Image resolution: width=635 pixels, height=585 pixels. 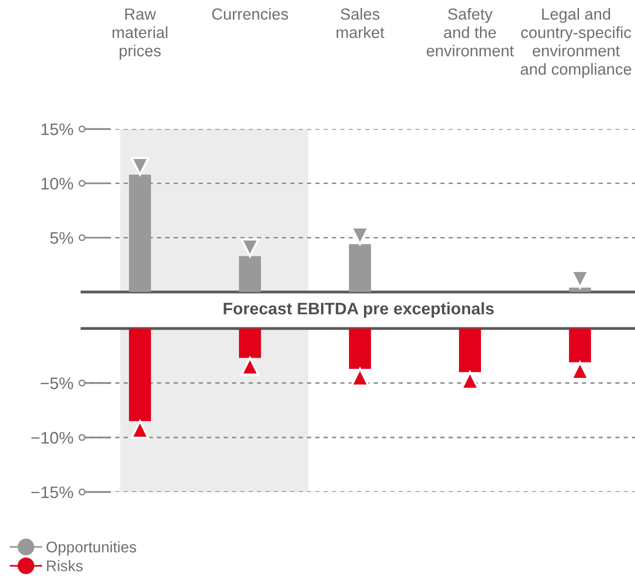 What do you see at coordinates (58, 129) in the screenshot?
I see `y-tick-label: 15%` at bounding box center [58, 129].